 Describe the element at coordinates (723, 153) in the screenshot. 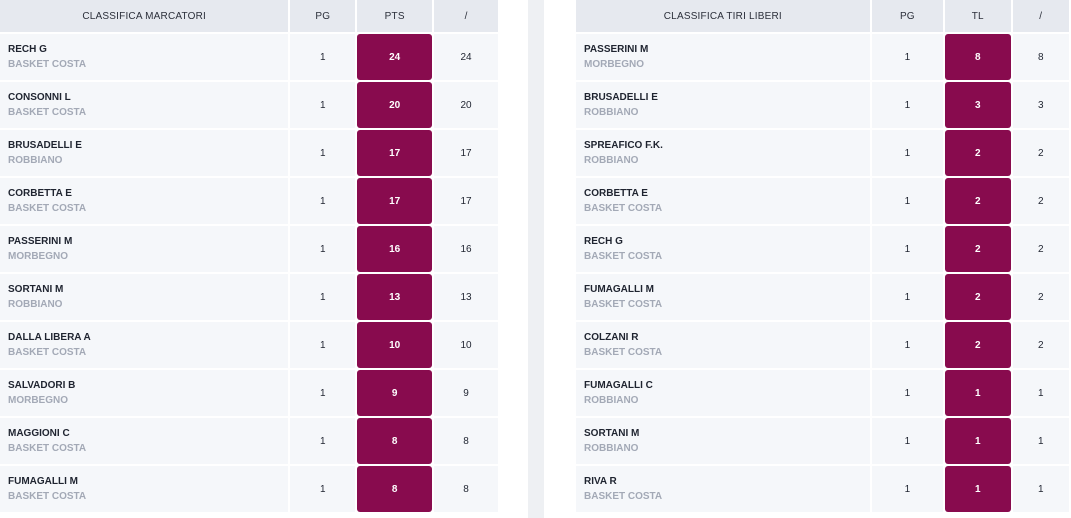

I see `player-cell: SPREAFICO F.K. ROBBIANO` at that location.